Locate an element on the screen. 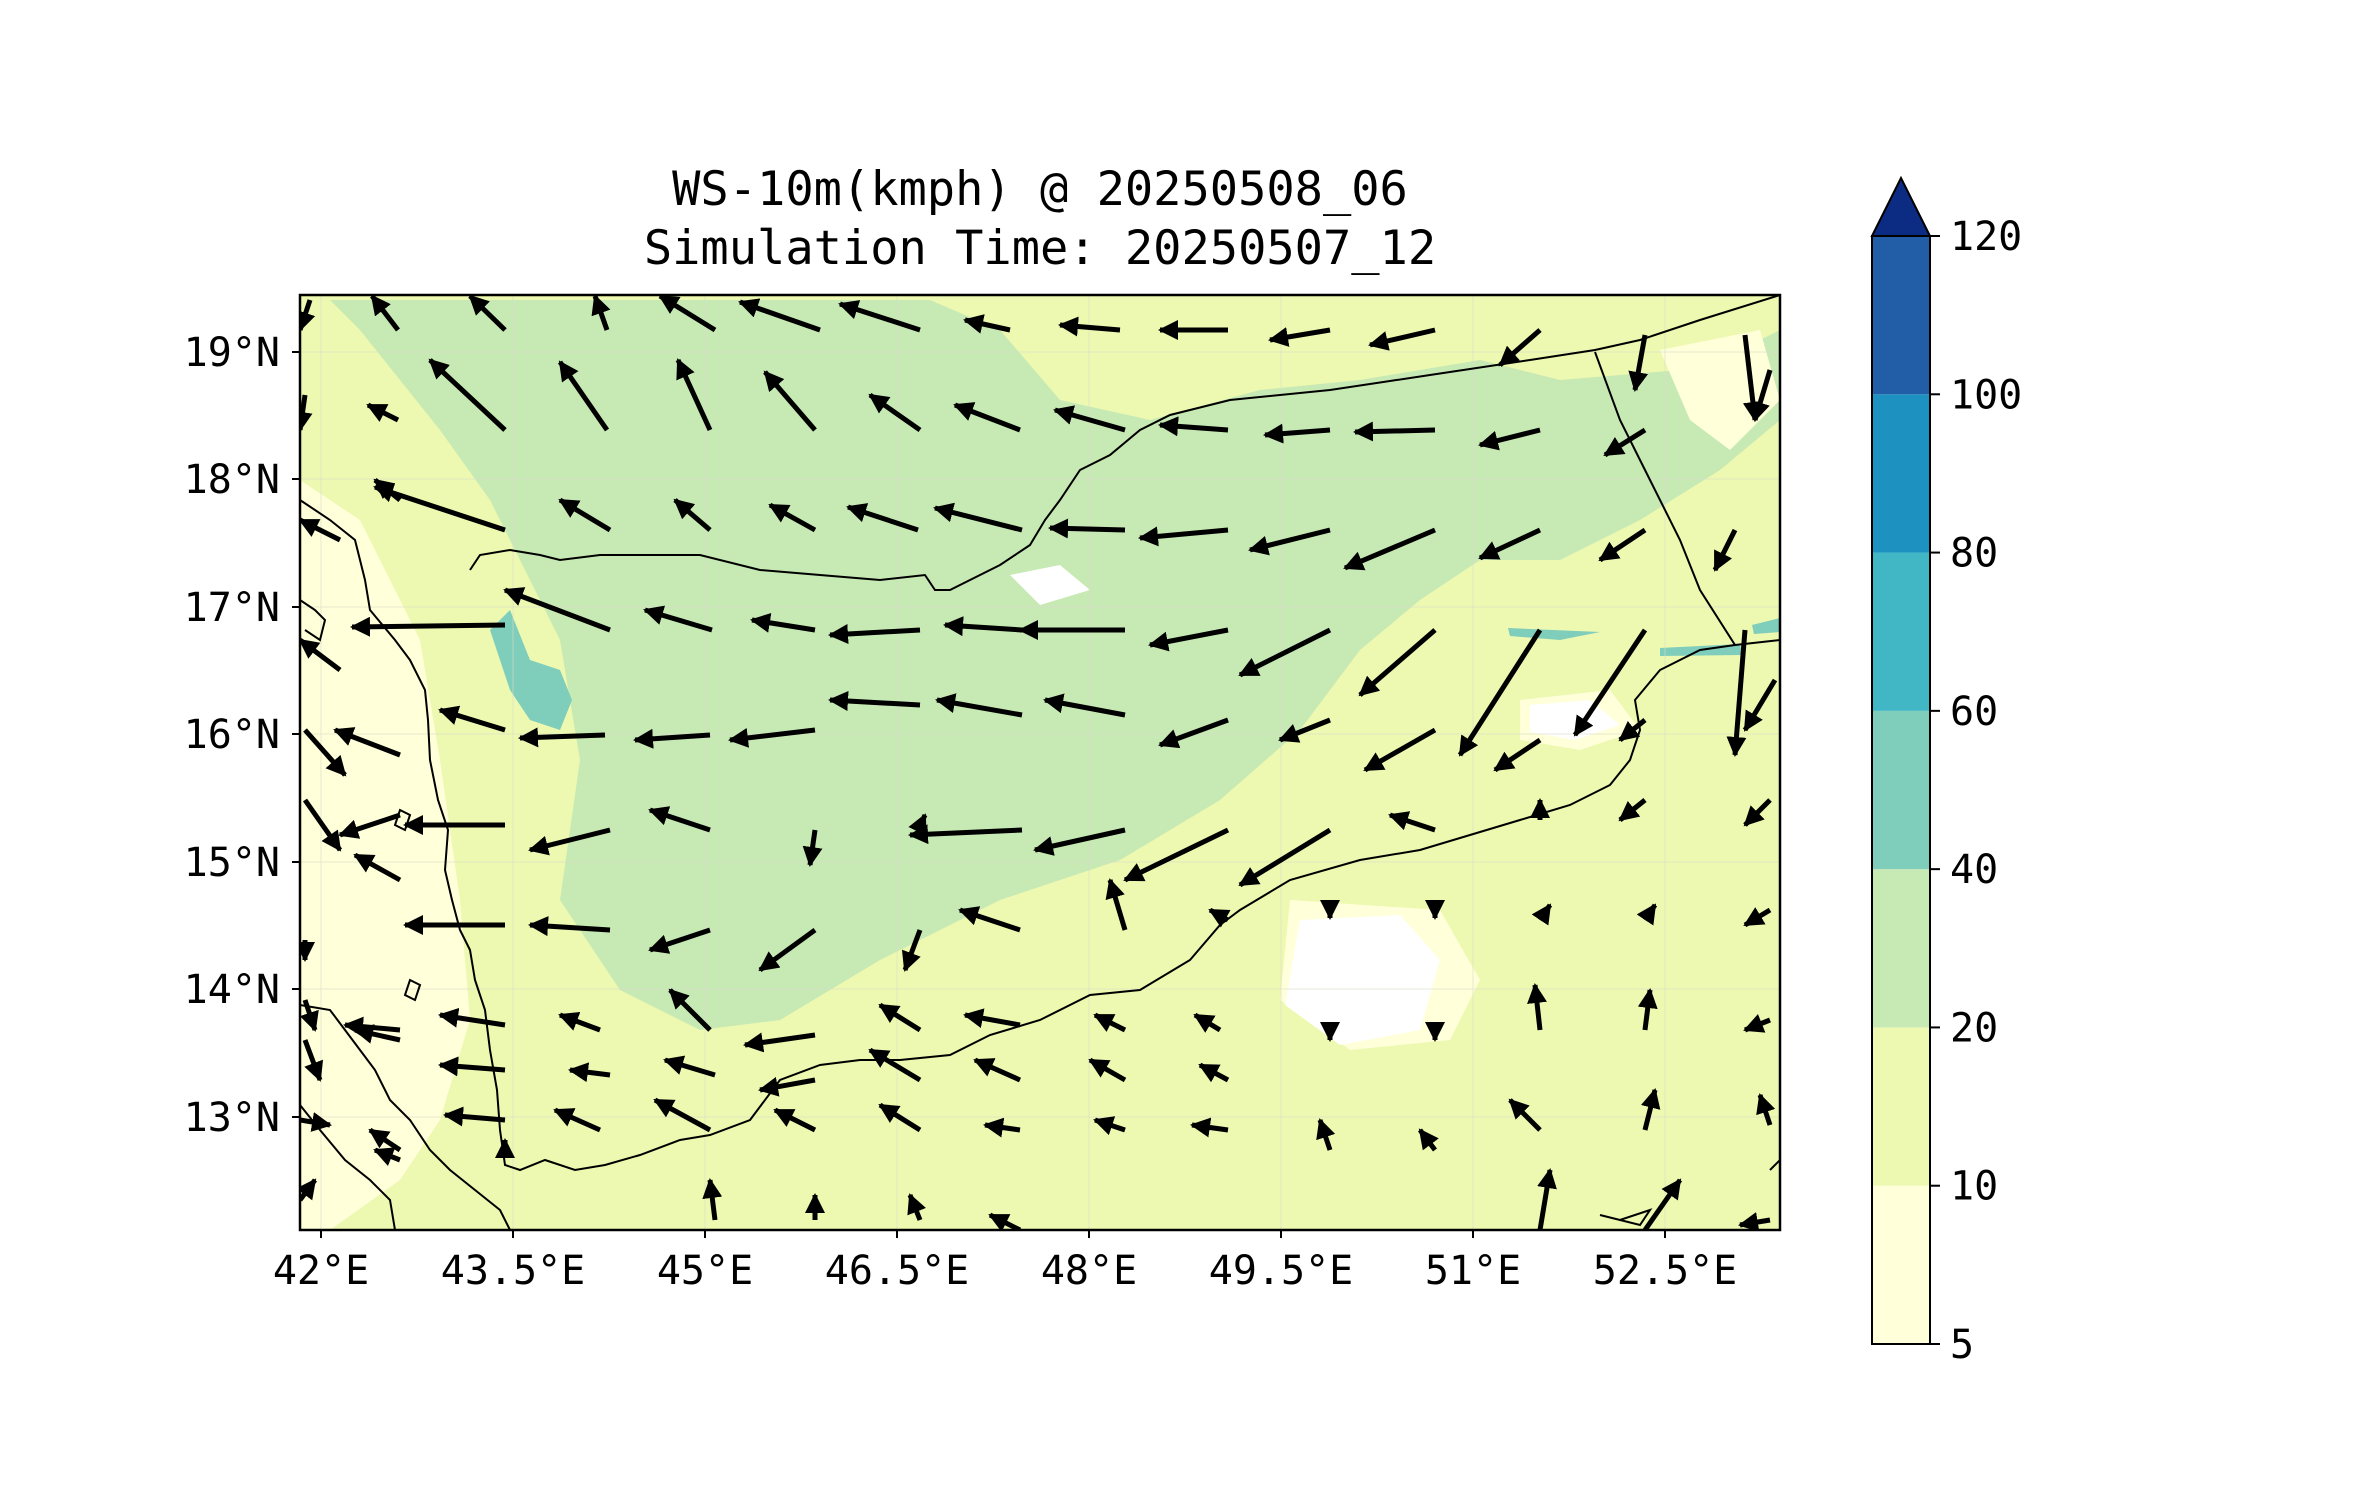 This screenshot has width=2371, height=1500. x-tick-label: 45°E is located at coordinates (705, 1271).